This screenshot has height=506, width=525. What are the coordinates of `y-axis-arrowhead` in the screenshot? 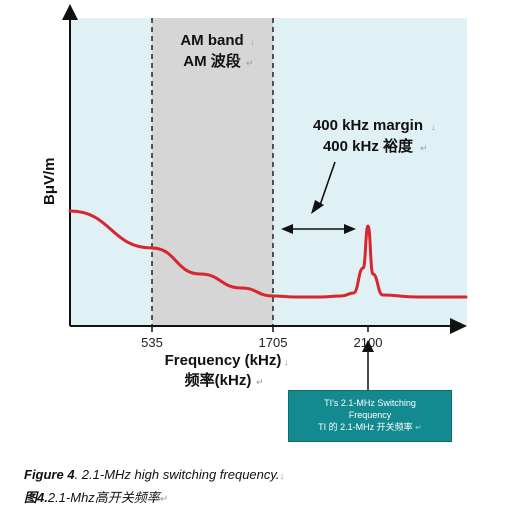 It's located at (70, 12).